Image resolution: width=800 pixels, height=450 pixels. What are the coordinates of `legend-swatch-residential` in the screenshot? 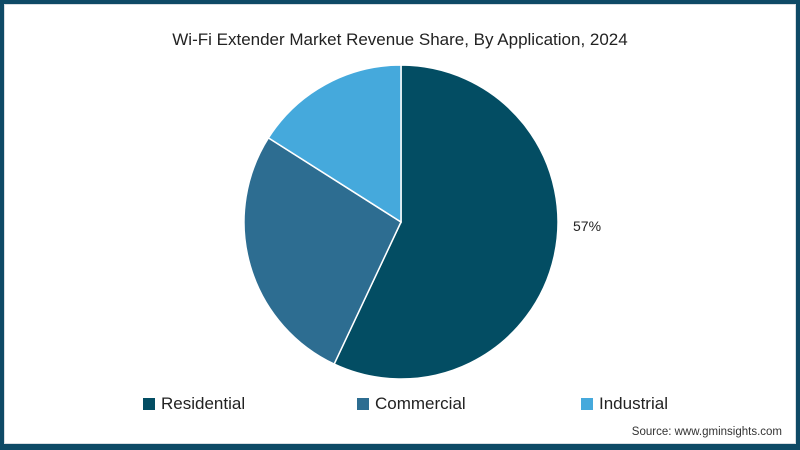 It's located at (149, 404).